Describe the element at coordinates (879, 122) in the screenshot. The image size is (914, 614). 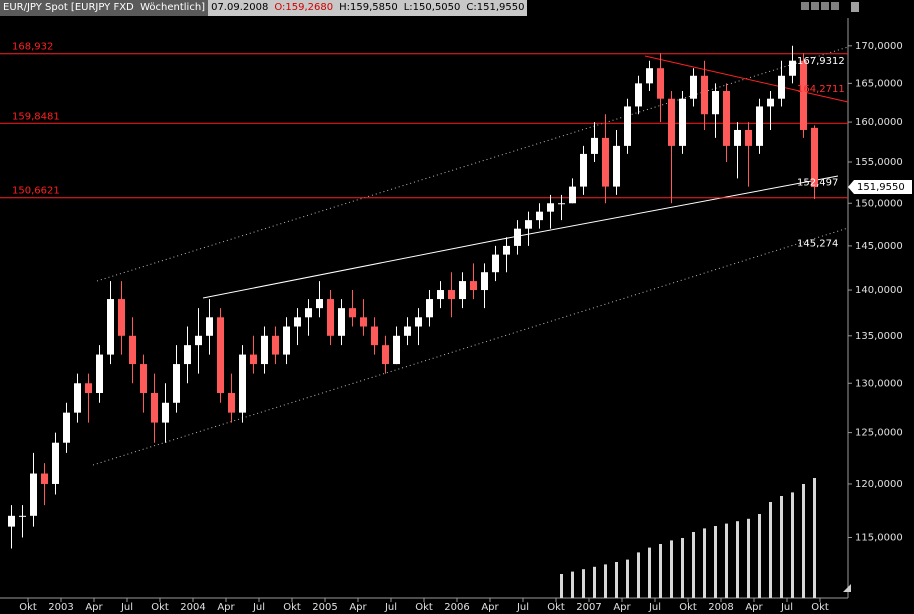
I see `y-tick-label: 160,0000` at that location.